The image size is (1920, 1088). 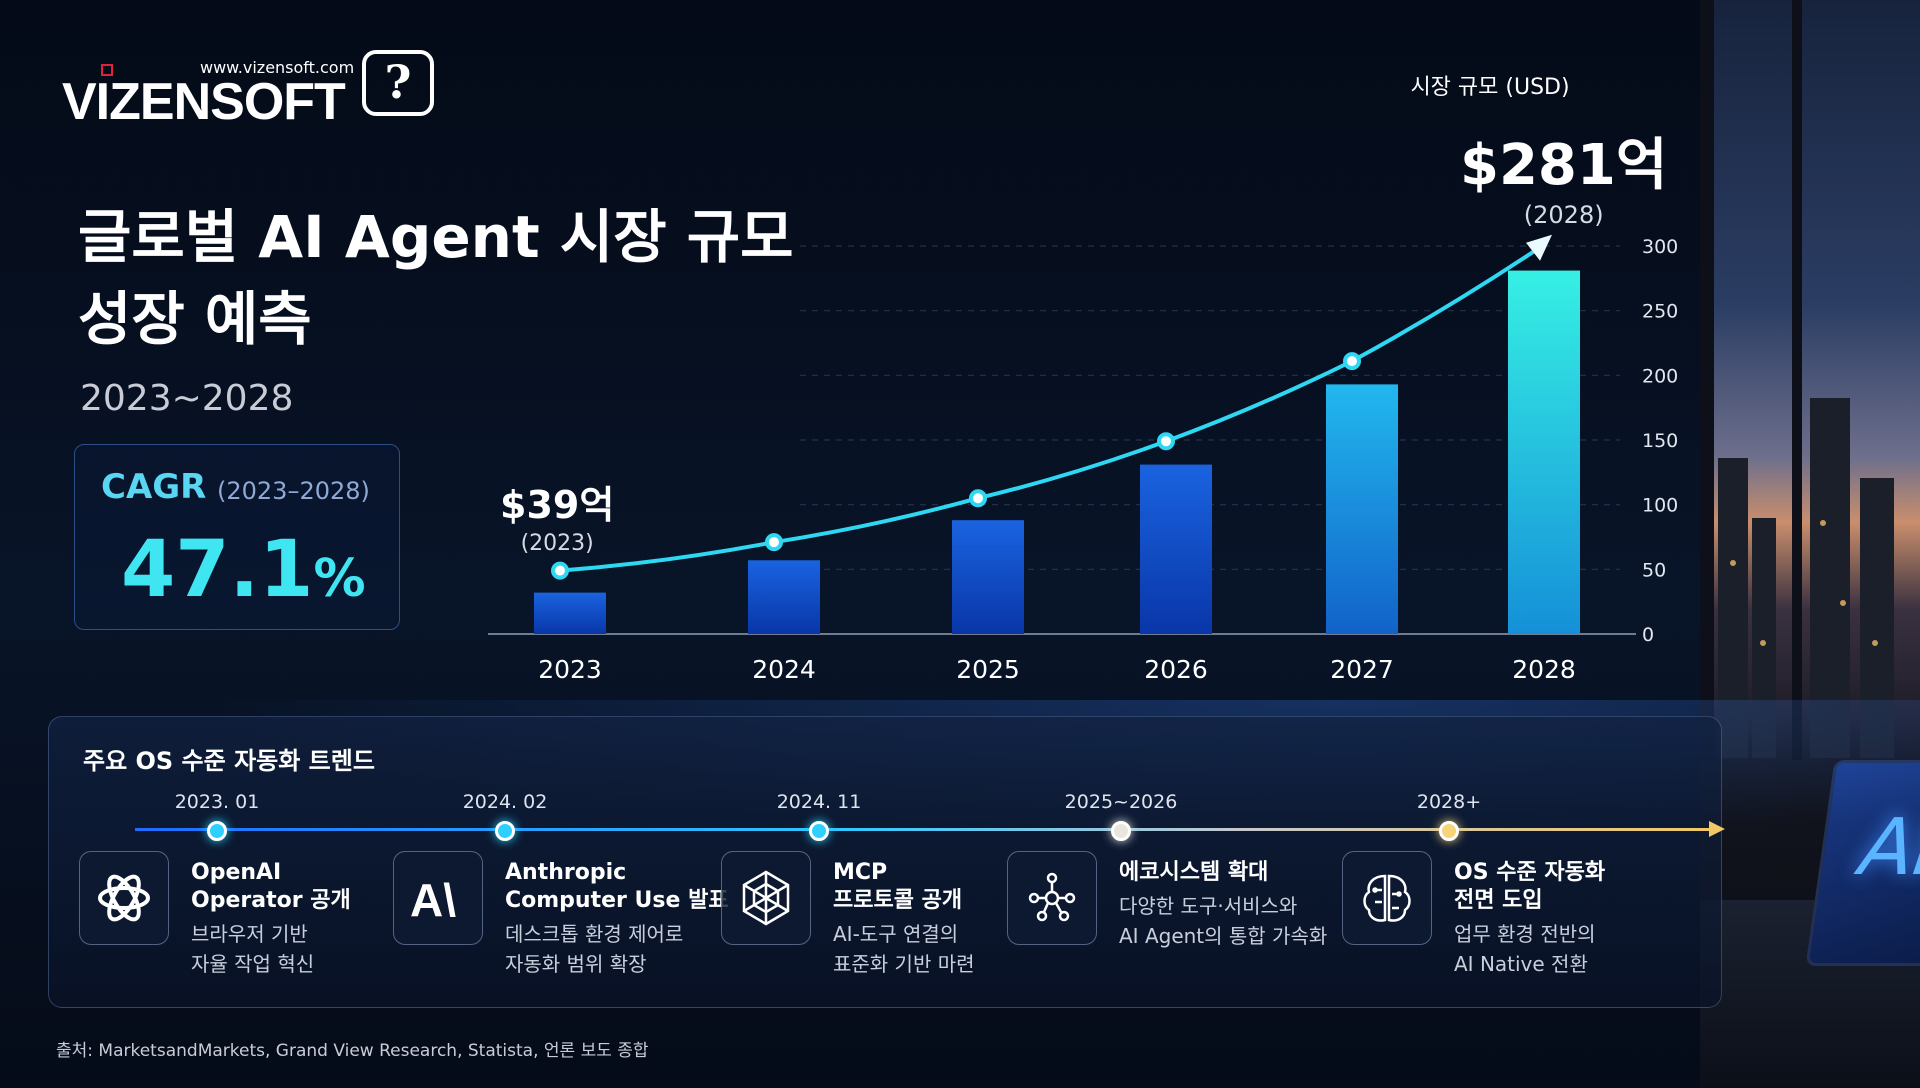 What do you see at coordinates (1525, 949) in the screenshot?
I see `trend-description: 업무 환경 전반의 AI Native 전환` at bounding box center [1525, 949].